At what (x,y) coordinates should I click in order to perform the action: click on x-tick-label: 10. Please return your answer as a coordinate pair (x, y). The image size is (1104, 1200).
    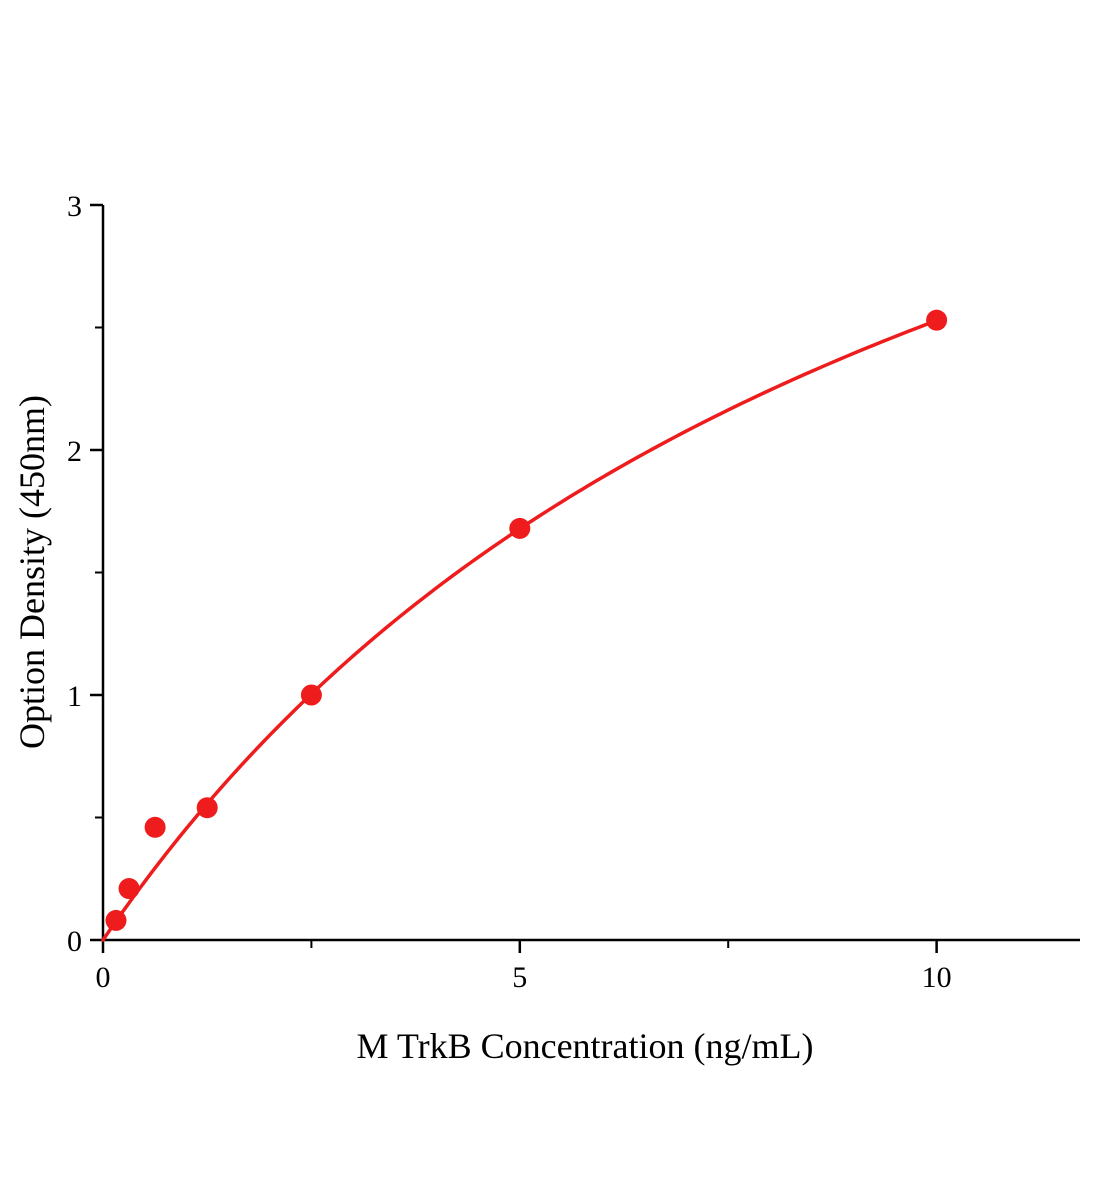
    Looking at the image, I should click on (937, 977).